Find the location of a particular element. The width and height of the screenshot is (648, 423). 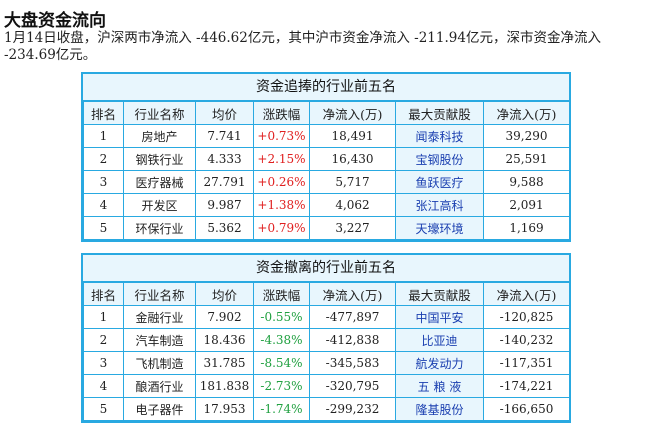

stock-net-cell: -120,825 is located at coordinates (526, 317).